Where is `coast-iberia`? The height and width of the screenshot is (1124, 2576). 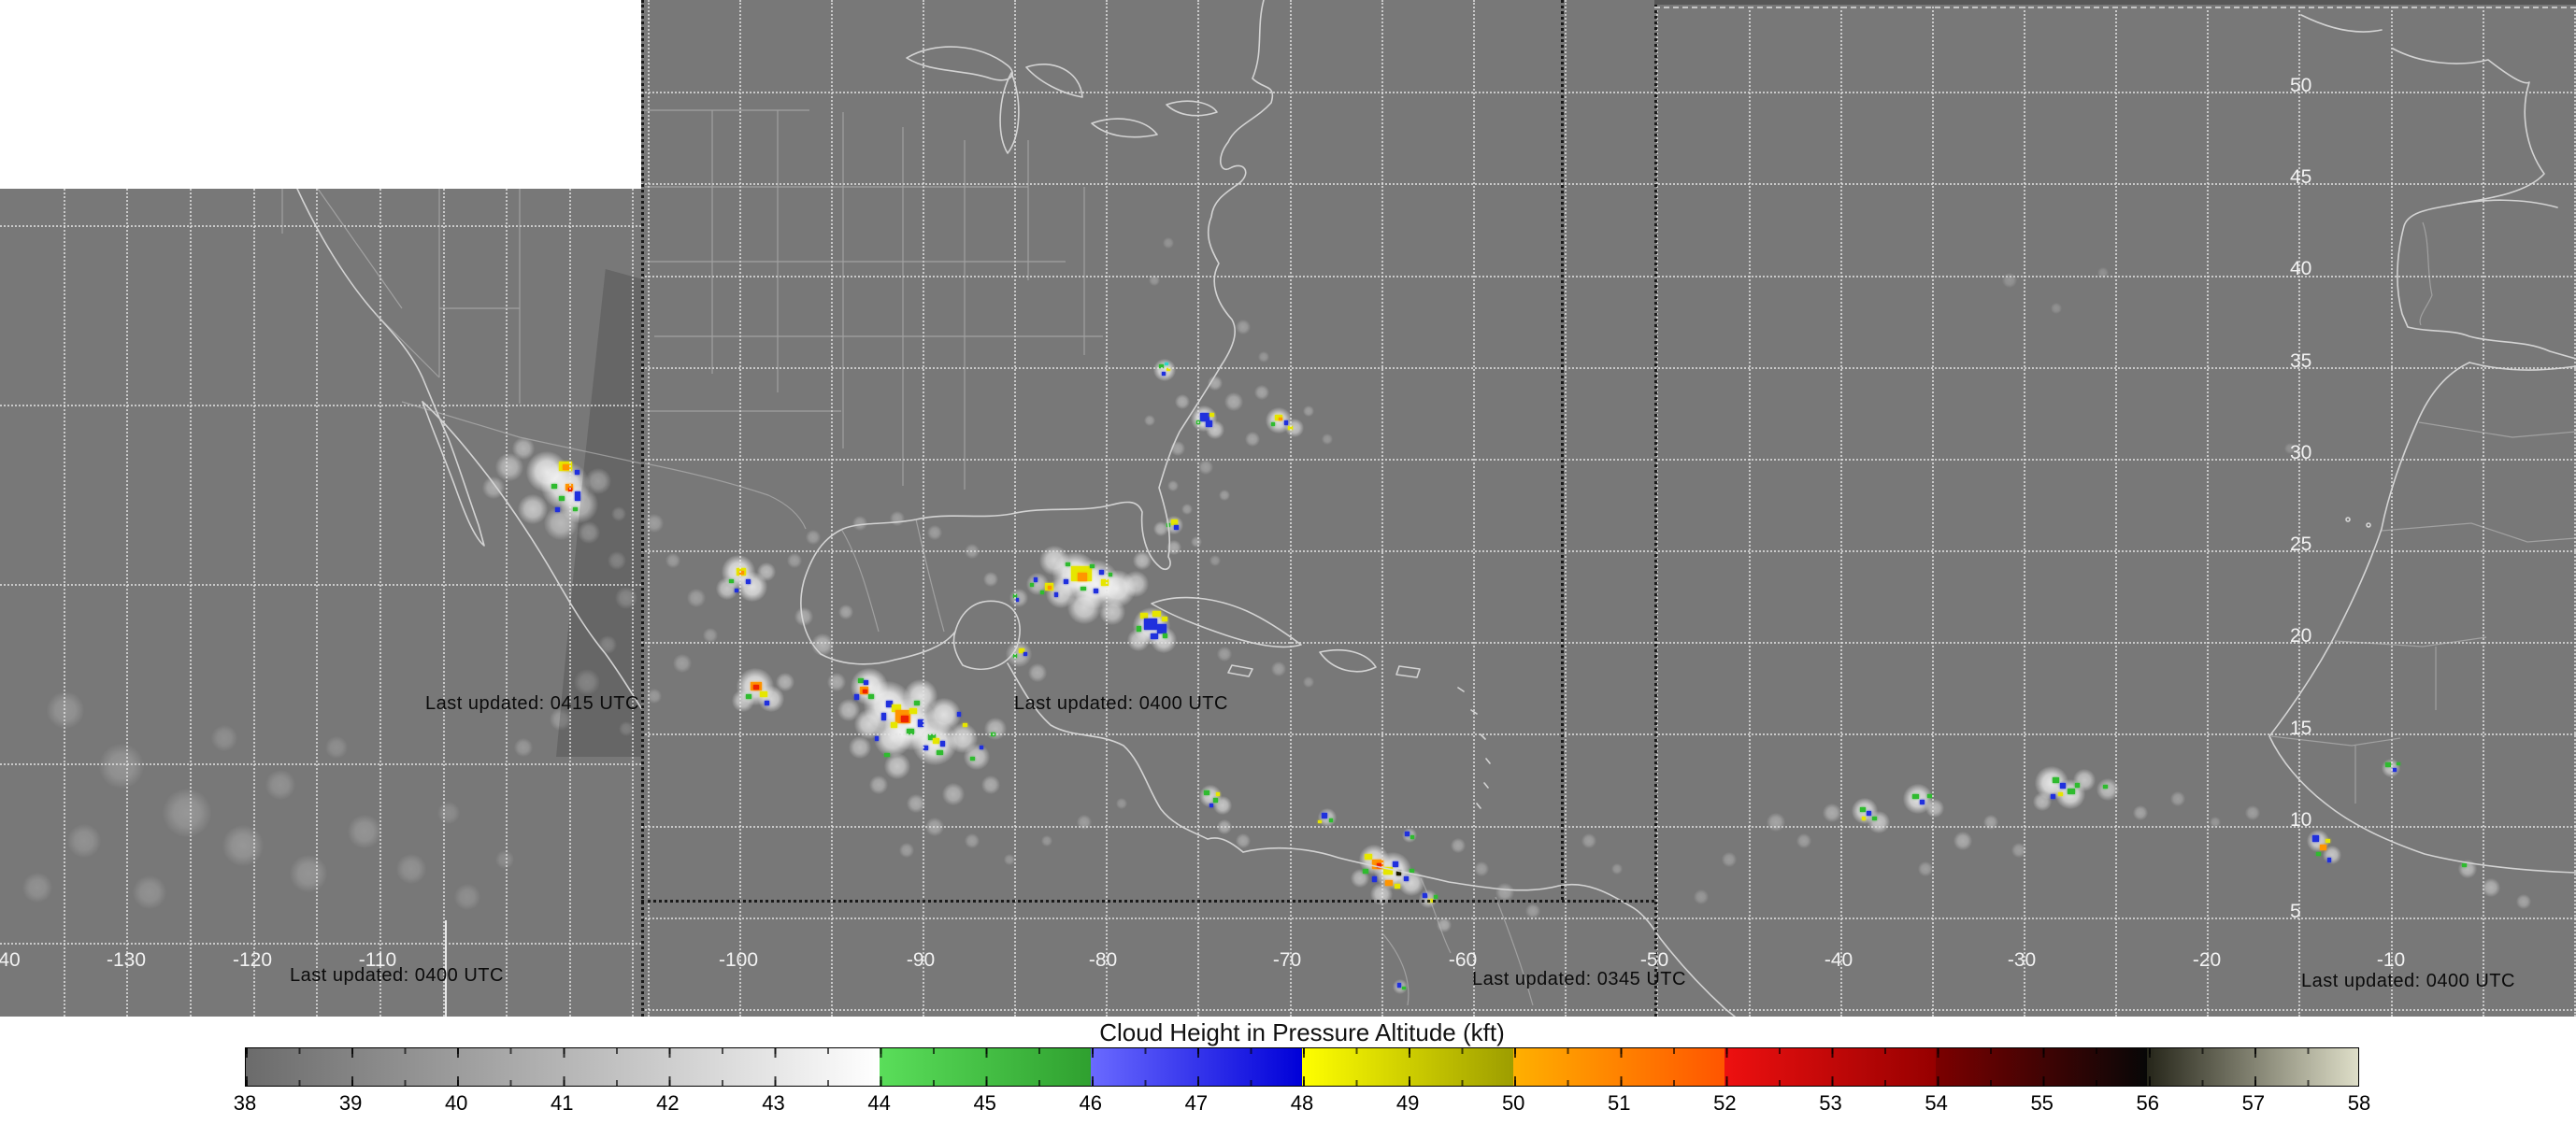 coast-iberia is located at coordinates (2486, 279).